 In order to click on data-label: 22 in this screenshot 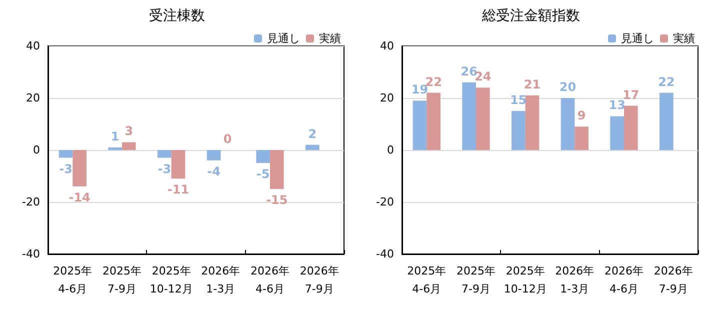, I will do `click(666, 81)`.